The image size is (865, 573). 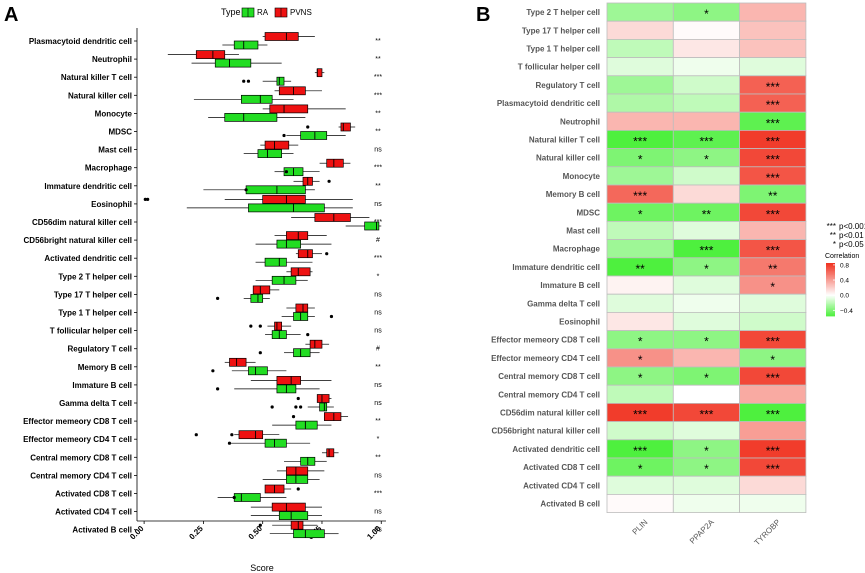 I want to click on heatmap-row-label: Neutrophil, so click(x=580, y=121).